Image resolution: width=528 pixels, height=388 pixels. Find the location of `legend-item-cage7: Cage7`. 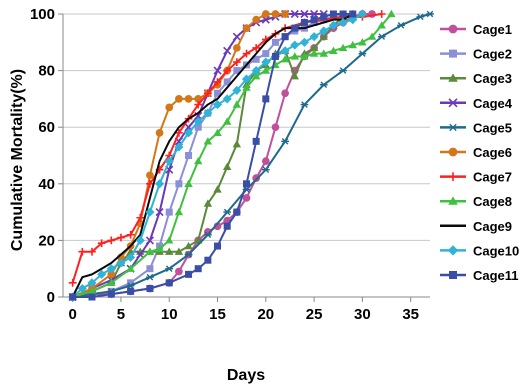

legend-item-cage7: Cage7 is located at coordinates (476, 177).